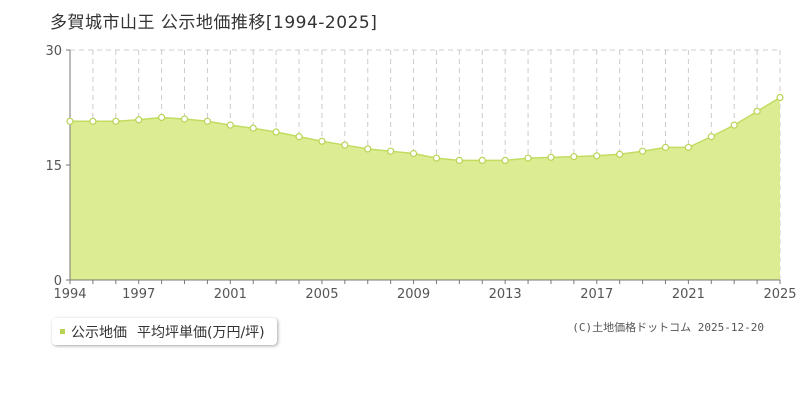 This screenshot has width=800, height=400. Describe the element at coordinates (53, 166) in the screenshot. I see `y-tick-label: 15` at that location.